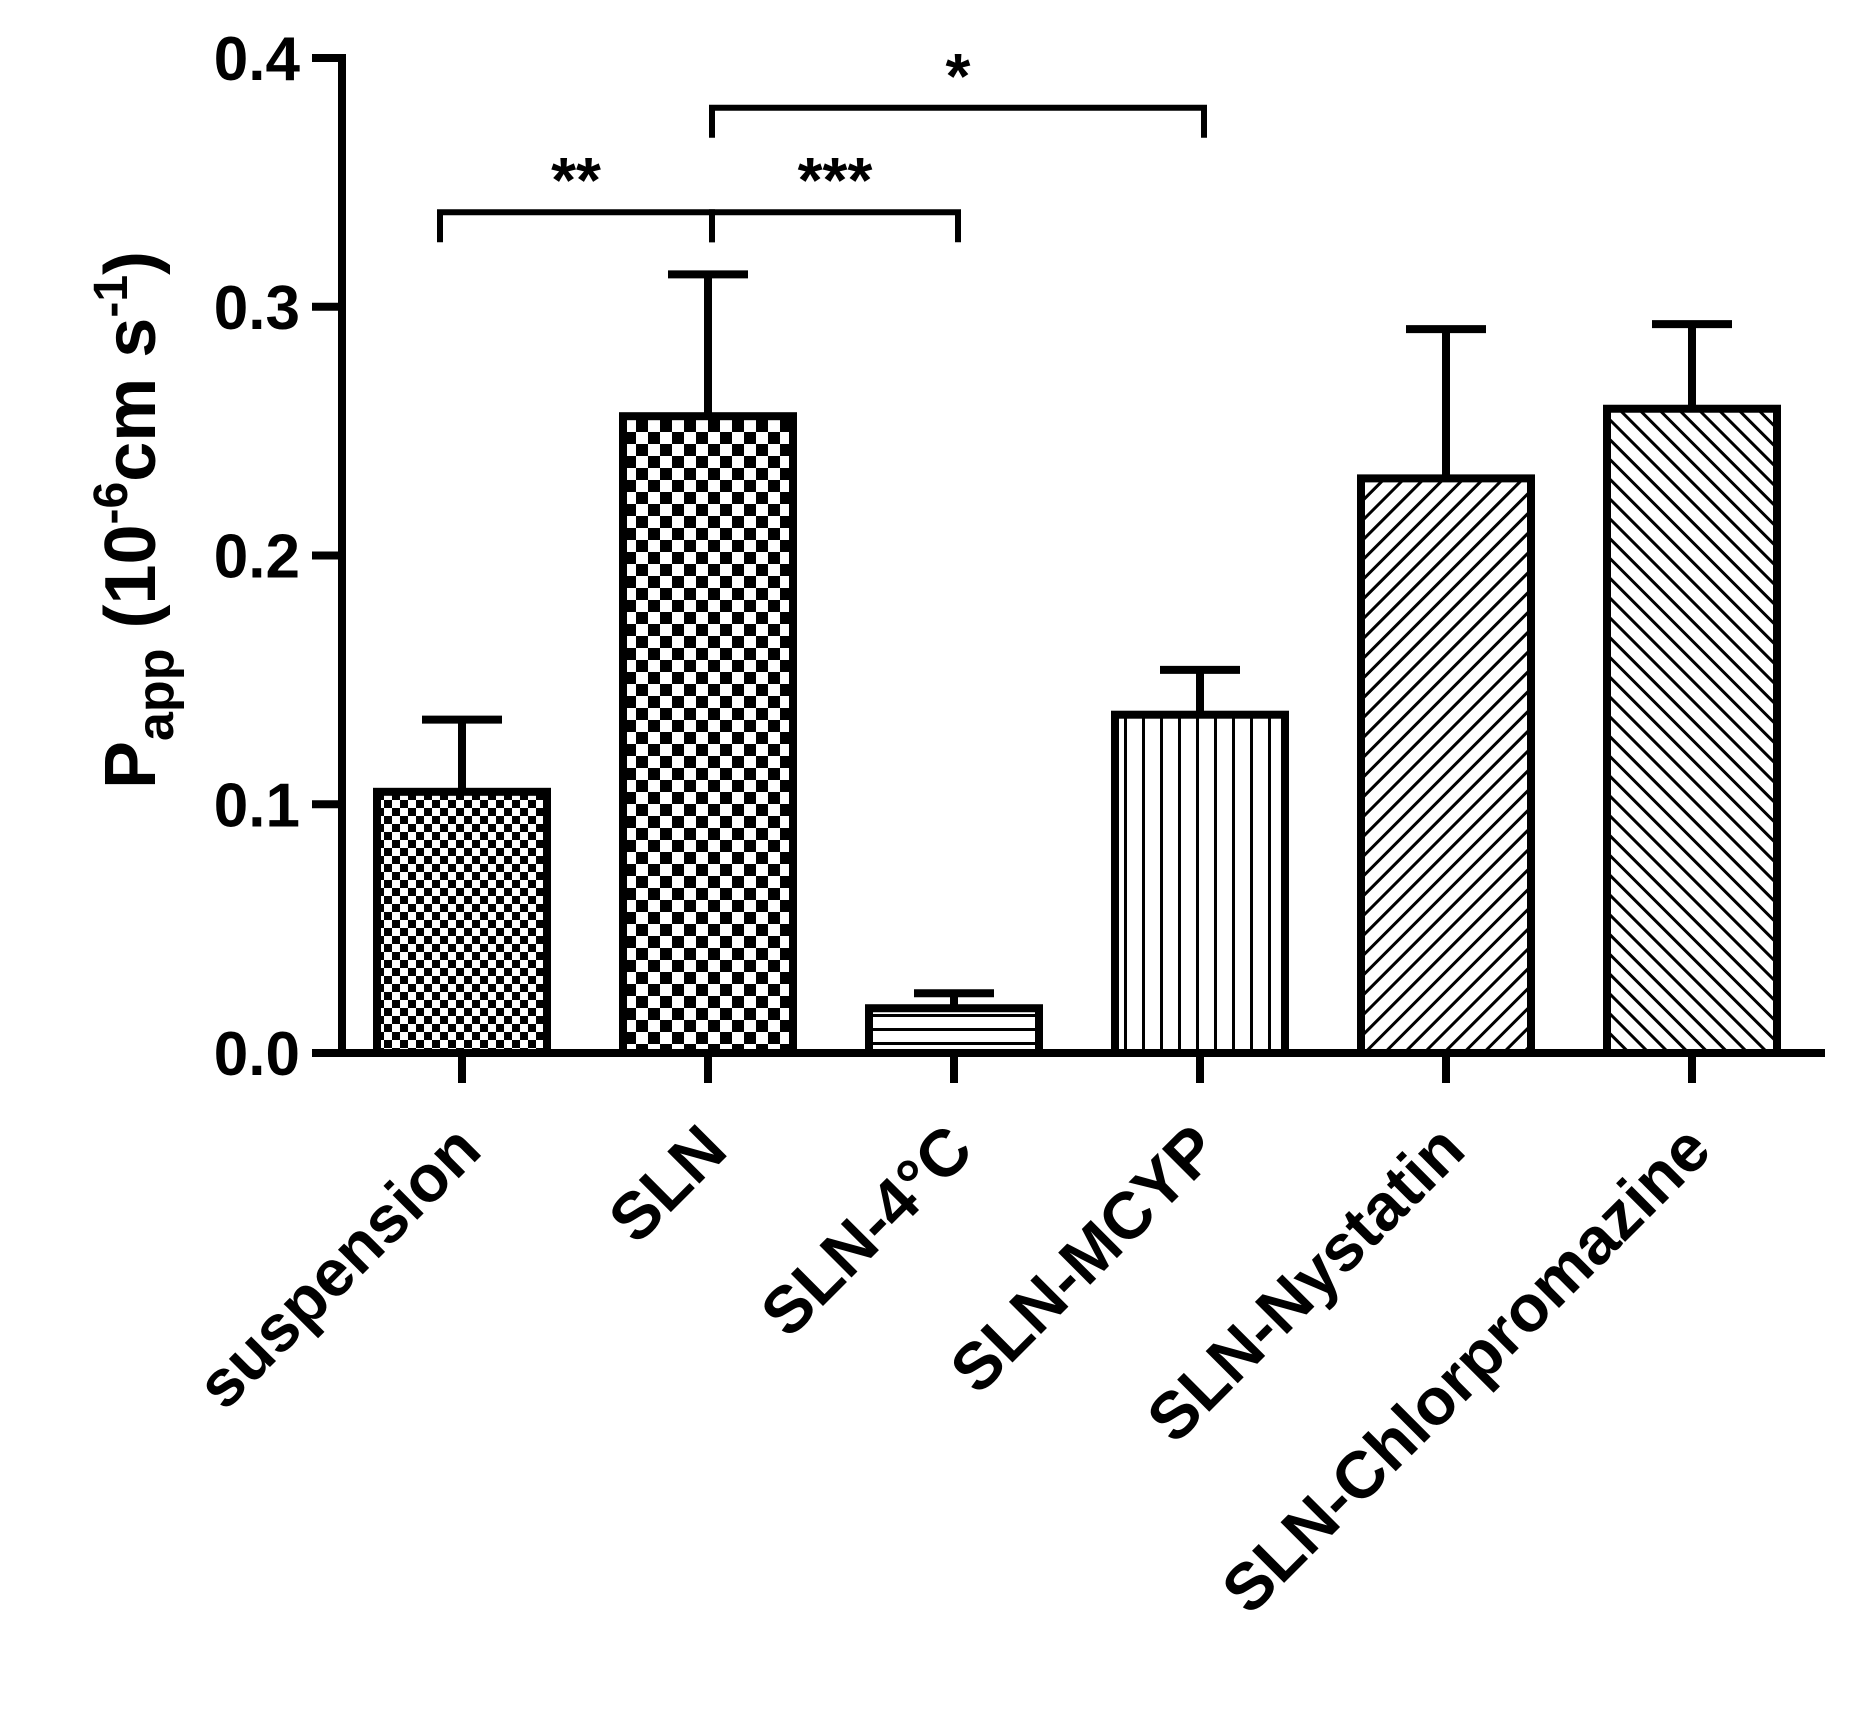  Describe the element at coordinates (667, 1184) in the screenshot. I see `x-tick-label: SLN` at that location.